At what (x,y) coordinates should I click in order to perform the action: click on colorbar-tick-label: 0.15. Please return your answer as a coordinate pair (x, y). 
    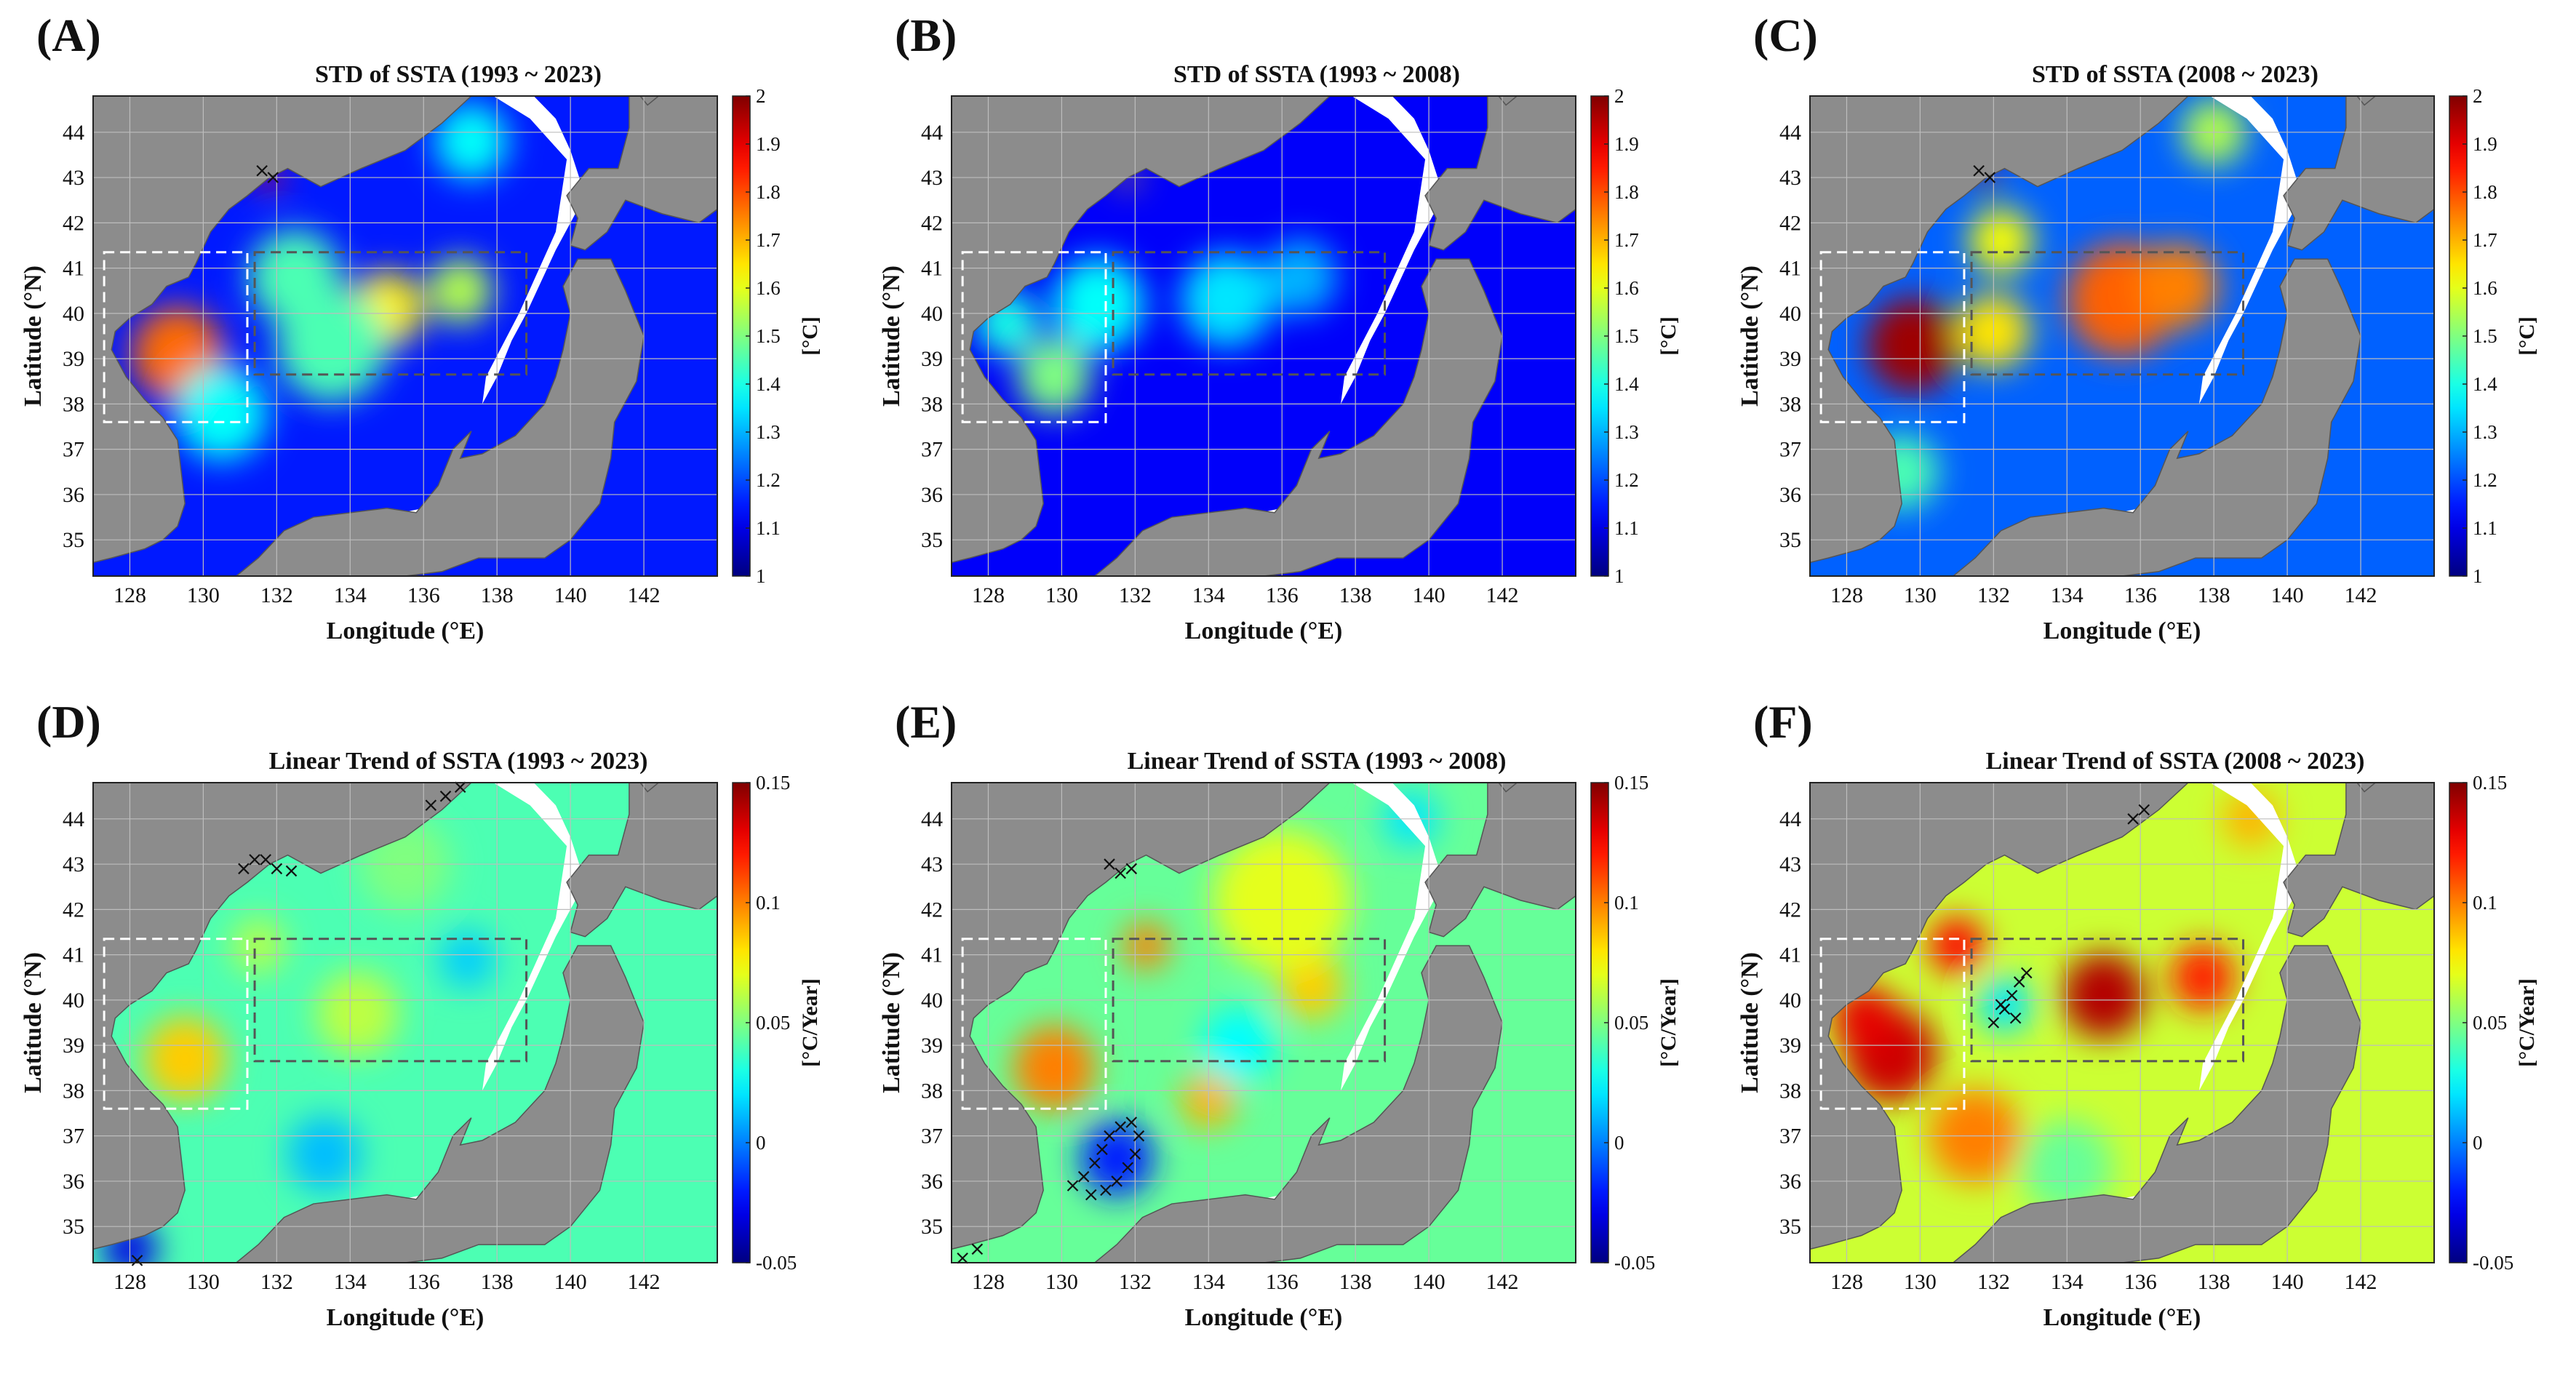
    Looking at the image, I should click on (1631, 783).